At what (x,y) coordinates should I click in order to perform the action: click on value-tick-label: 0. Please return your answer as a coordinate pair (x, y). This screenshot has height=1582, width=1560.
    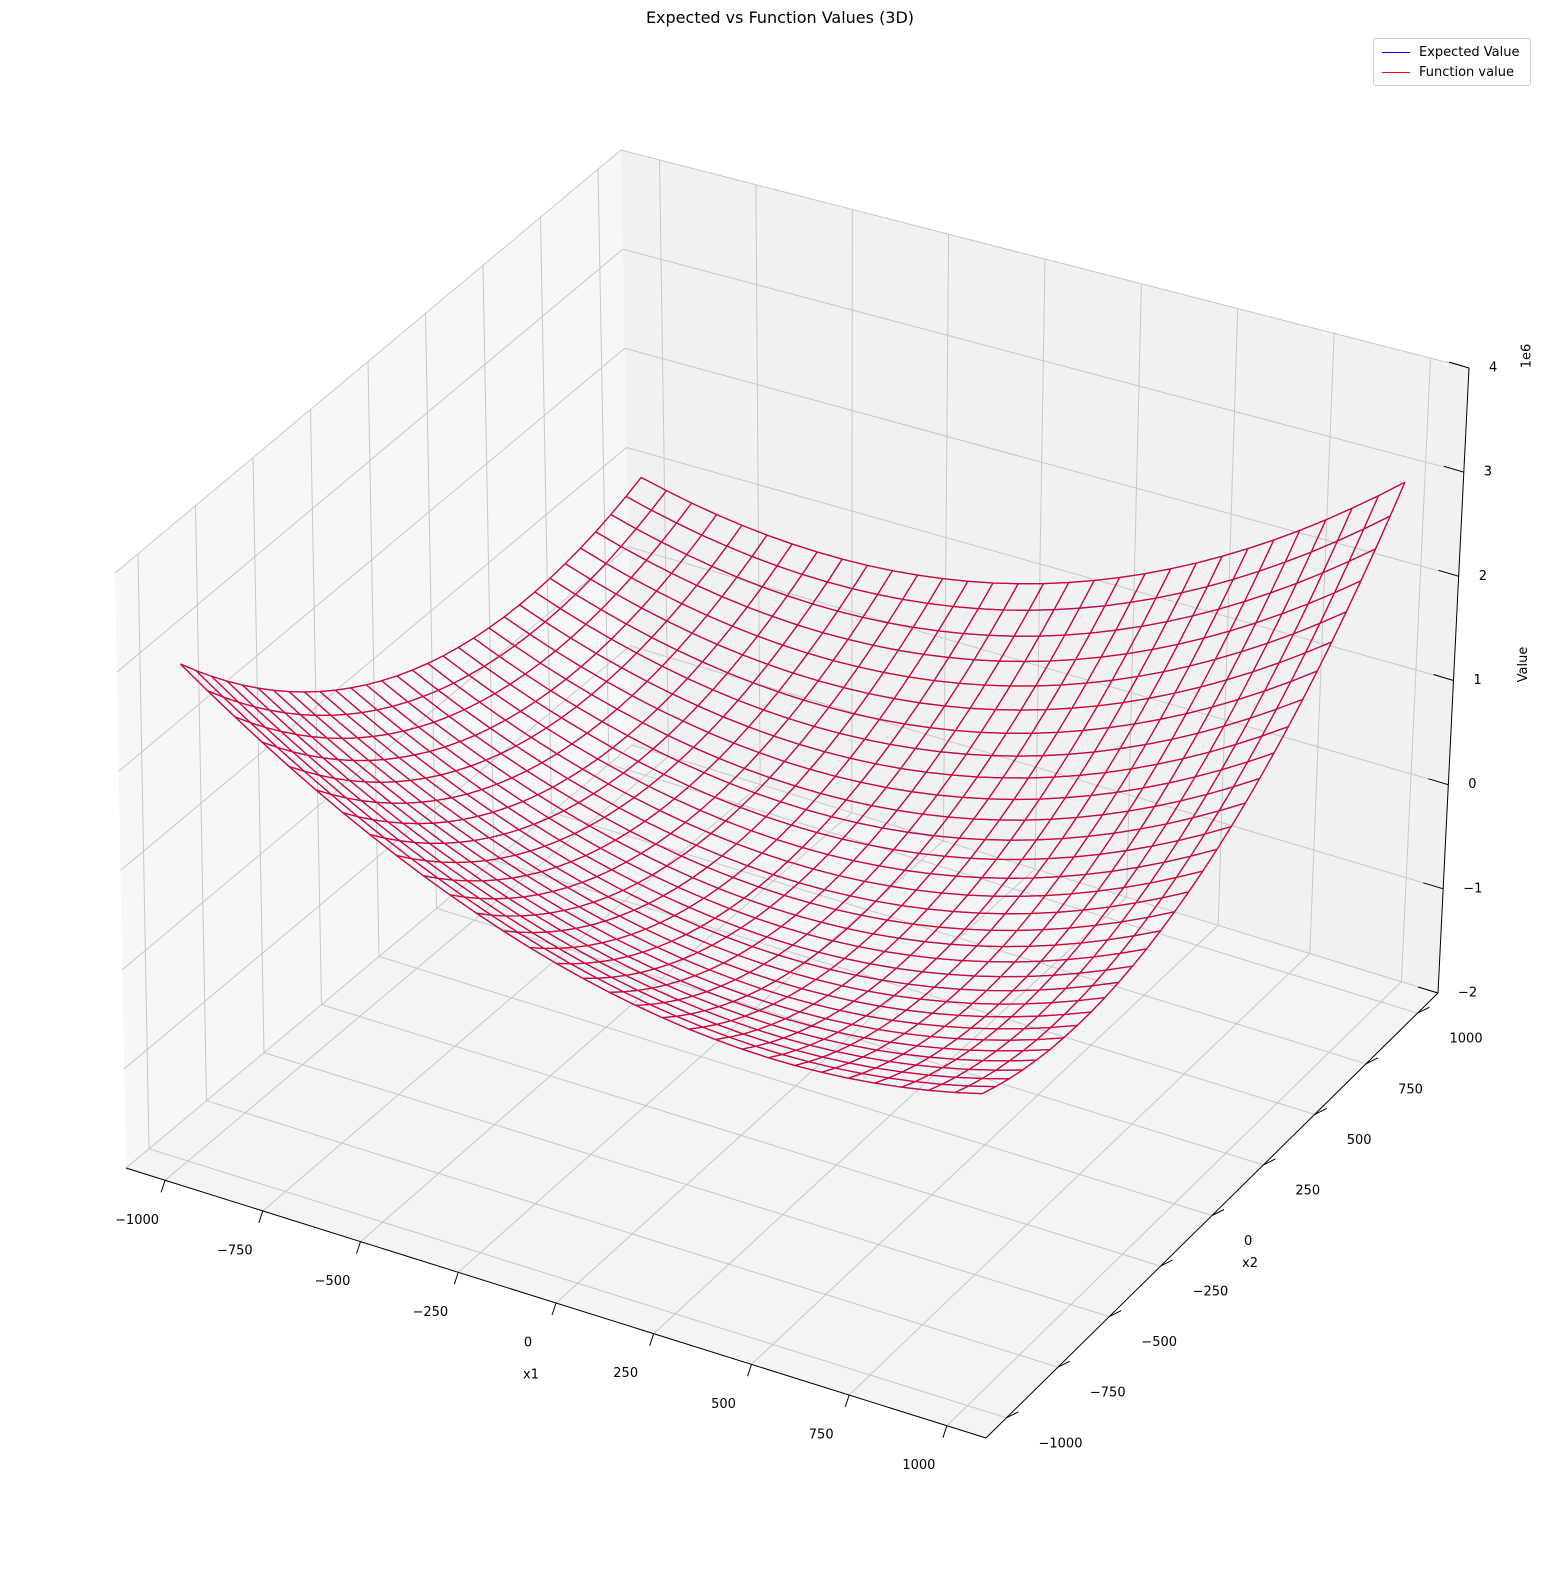
    Looking at the image, I should click on (1472, 784).